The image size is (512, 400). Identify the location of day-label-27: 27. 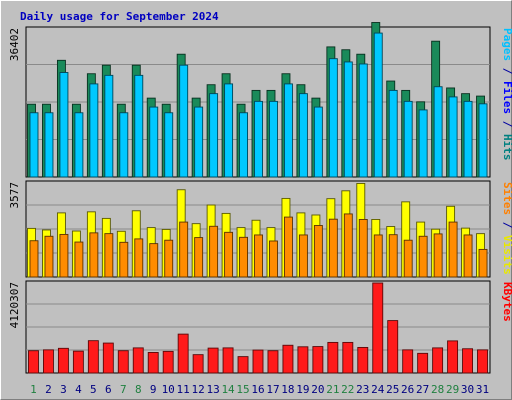
(422, 389).